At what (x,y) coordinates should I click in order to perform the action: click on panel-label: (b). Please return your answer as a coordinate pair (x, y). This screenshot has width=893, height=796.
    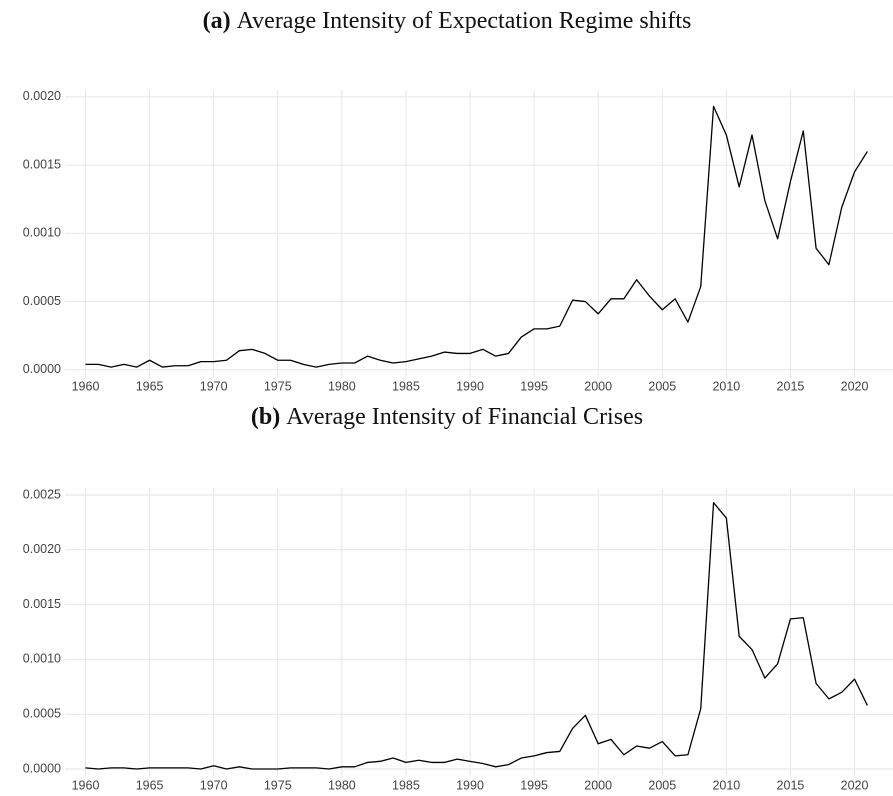
    Looking at the image, I should click on (265, 417).